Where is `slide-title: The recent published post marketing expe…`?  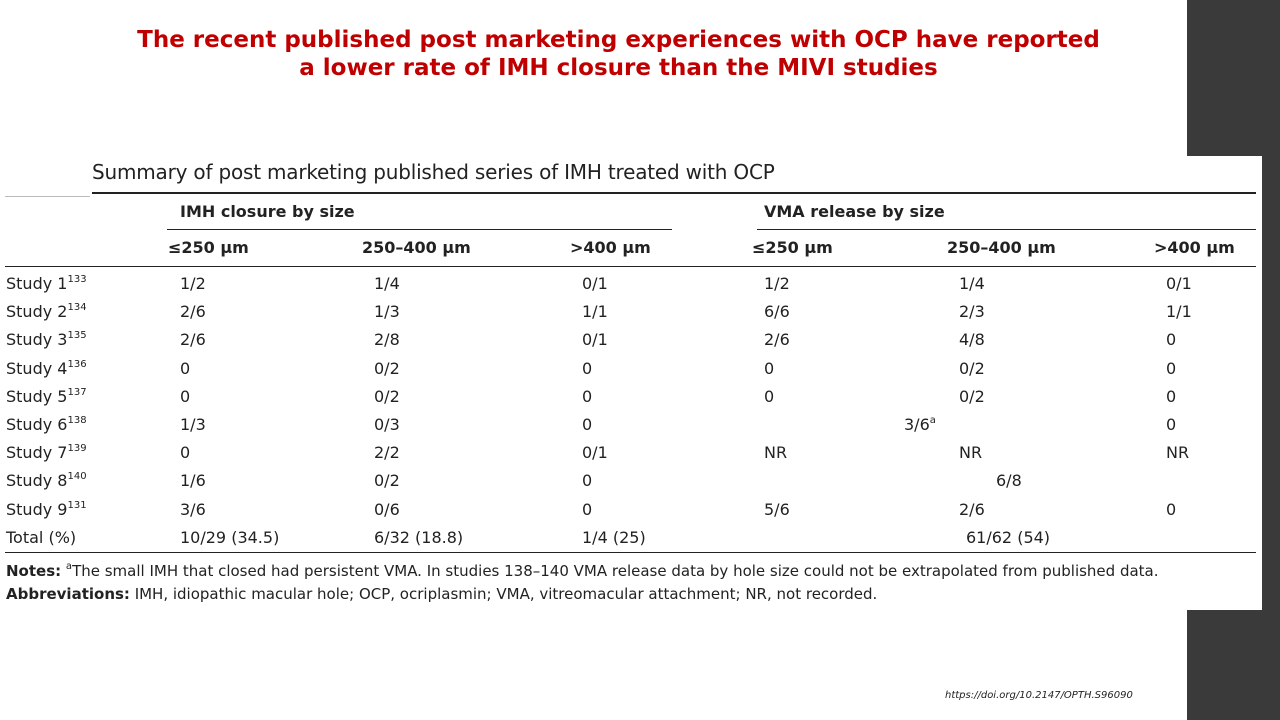 slide-title: The recent published post marketing expe… is located at coordinates (618, 54).